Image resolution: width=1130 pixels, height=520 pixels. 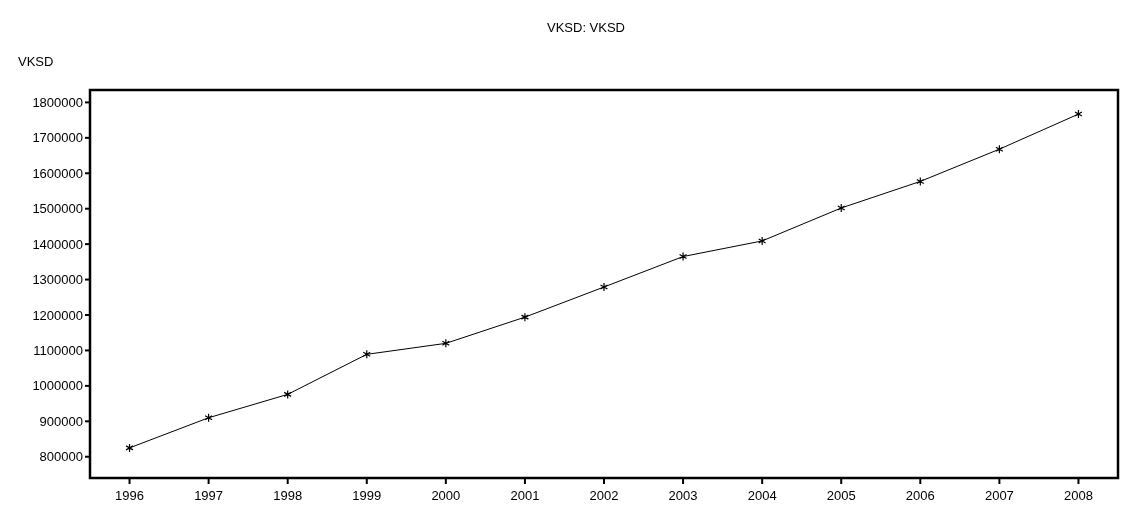 I want to click on x-tick-label: 1996, so click(x=129, y=495).